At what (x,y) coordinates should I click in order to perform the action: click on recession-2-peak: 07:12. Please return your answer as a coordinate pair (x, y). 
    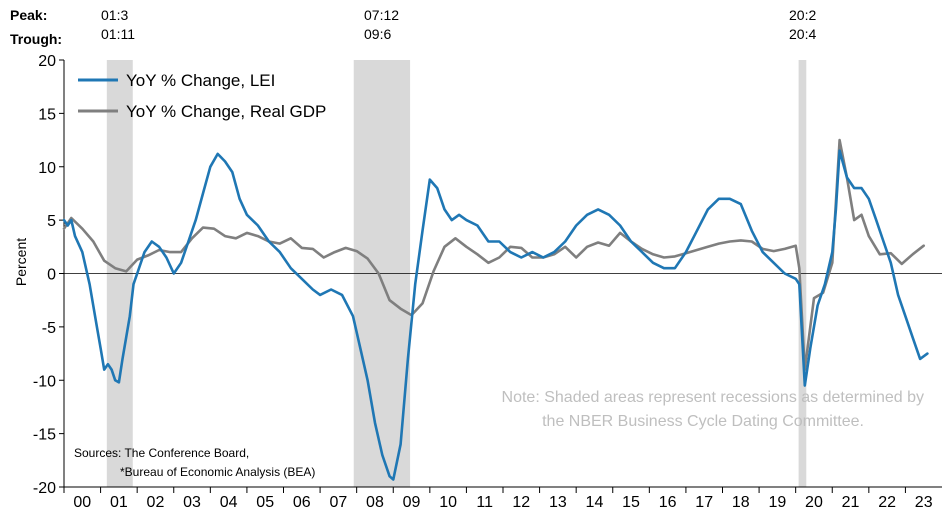
    Looking at the image, I should click on (381, 15).